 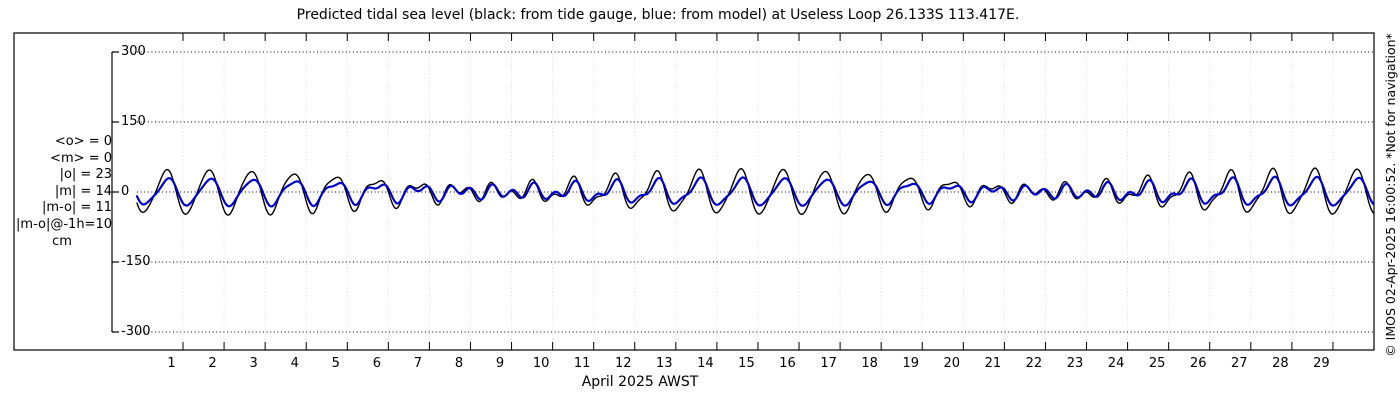 I want to click on stat-abs-obs: |o| = 23, so click(x=85, y=175).